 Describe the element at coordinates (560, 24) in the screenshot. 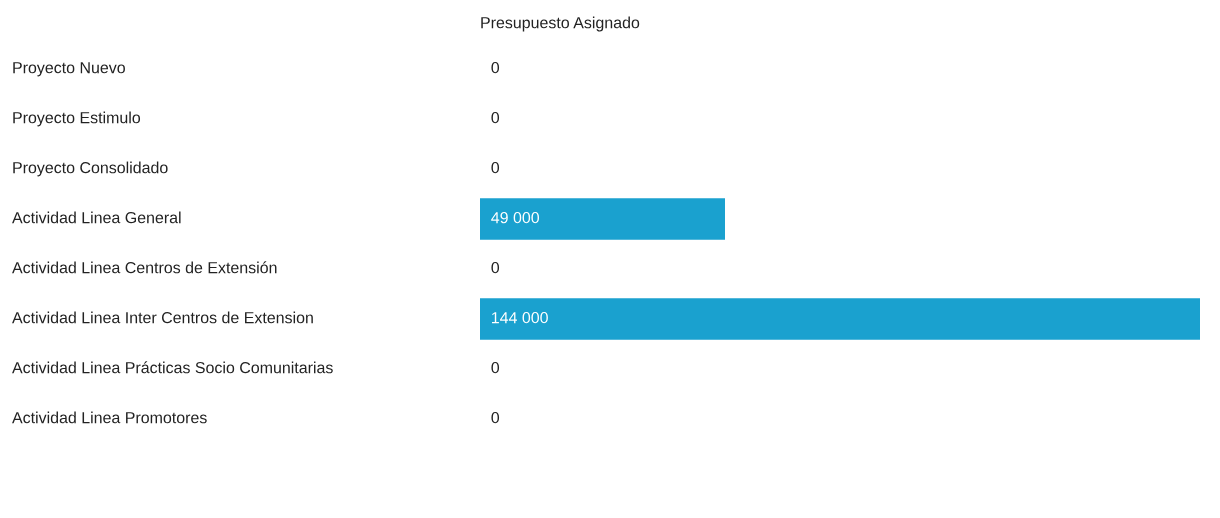

I see `chart-title: Presupuesto Asignado` at that location.